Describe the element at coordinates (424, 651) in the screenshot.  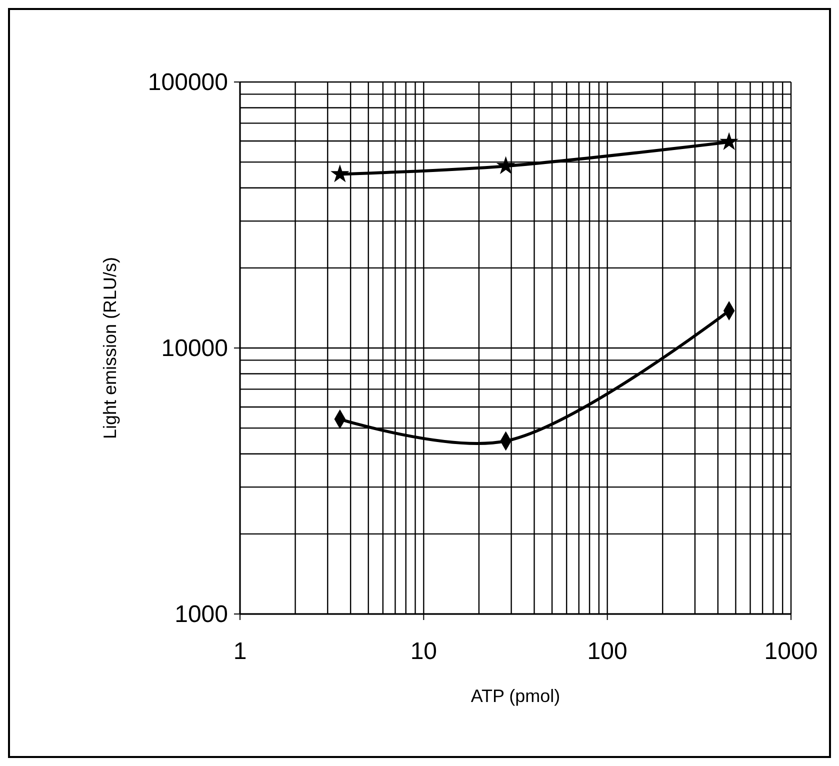
I see `x-tick-label: 10` at that location.